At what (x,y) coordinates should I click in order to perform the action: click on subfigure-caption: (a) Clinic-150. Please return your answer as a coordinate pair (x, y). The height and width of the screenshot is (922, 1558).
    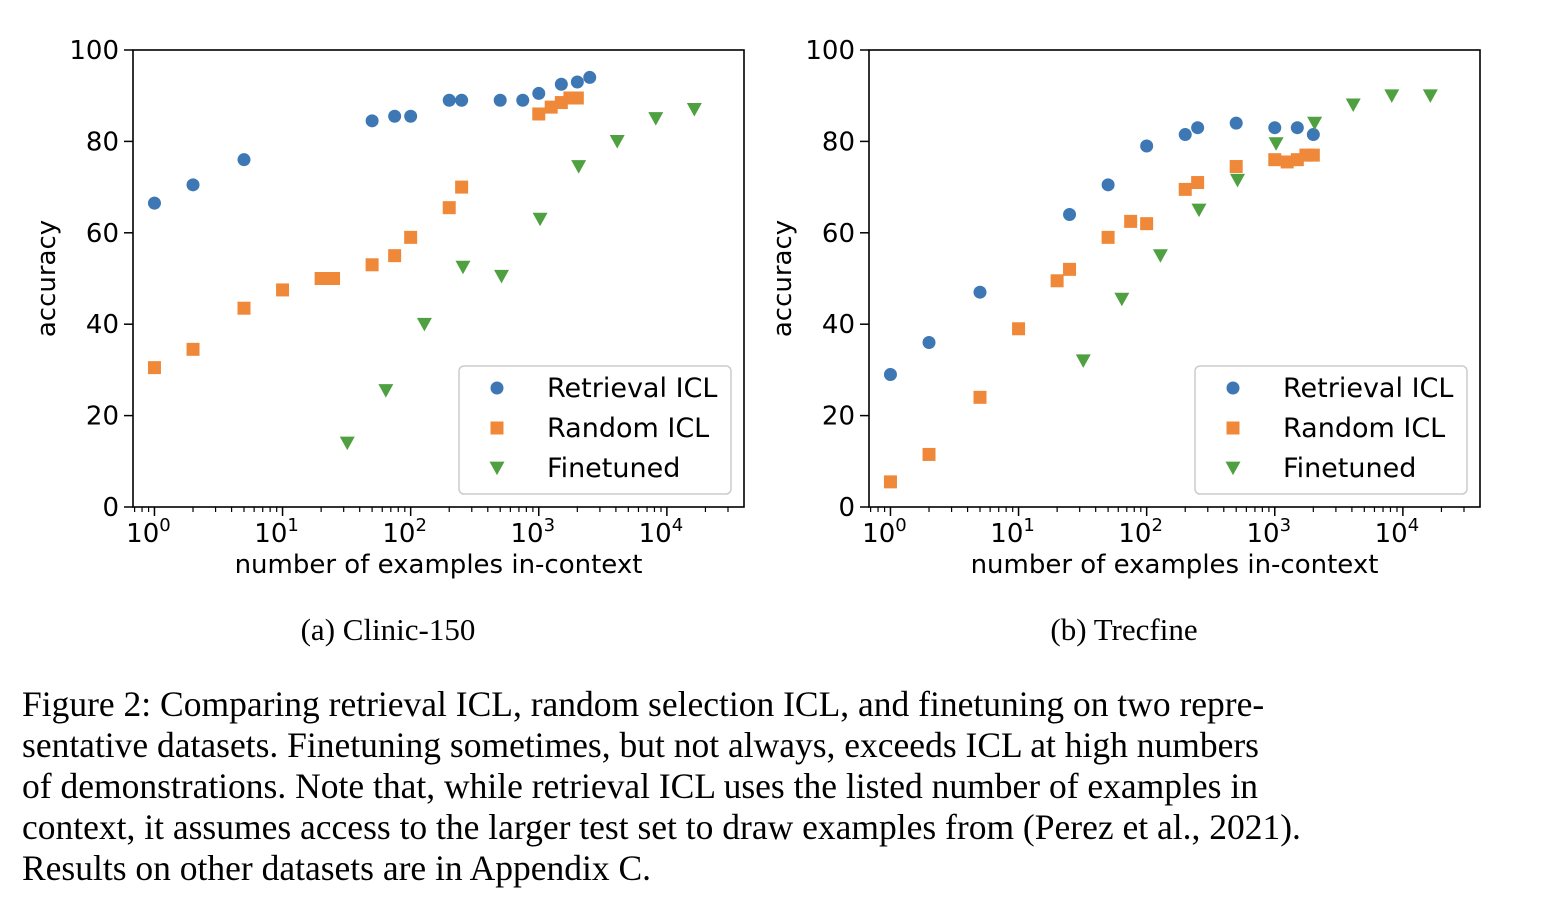
    Looking at the image, I should click on (388, 629).